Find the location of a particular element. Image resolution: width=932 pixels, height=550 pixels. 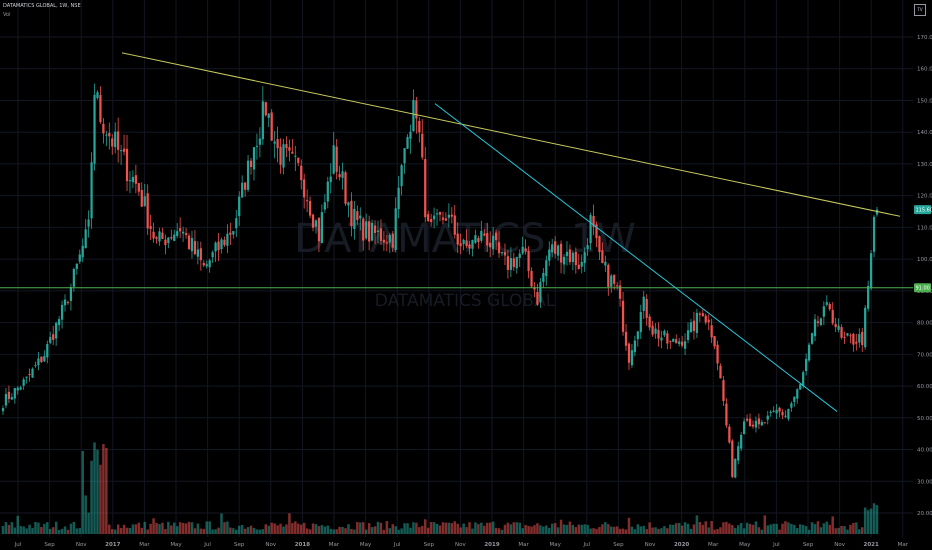

price-tick-label: 60.00 is located at coordinates (924, 387).